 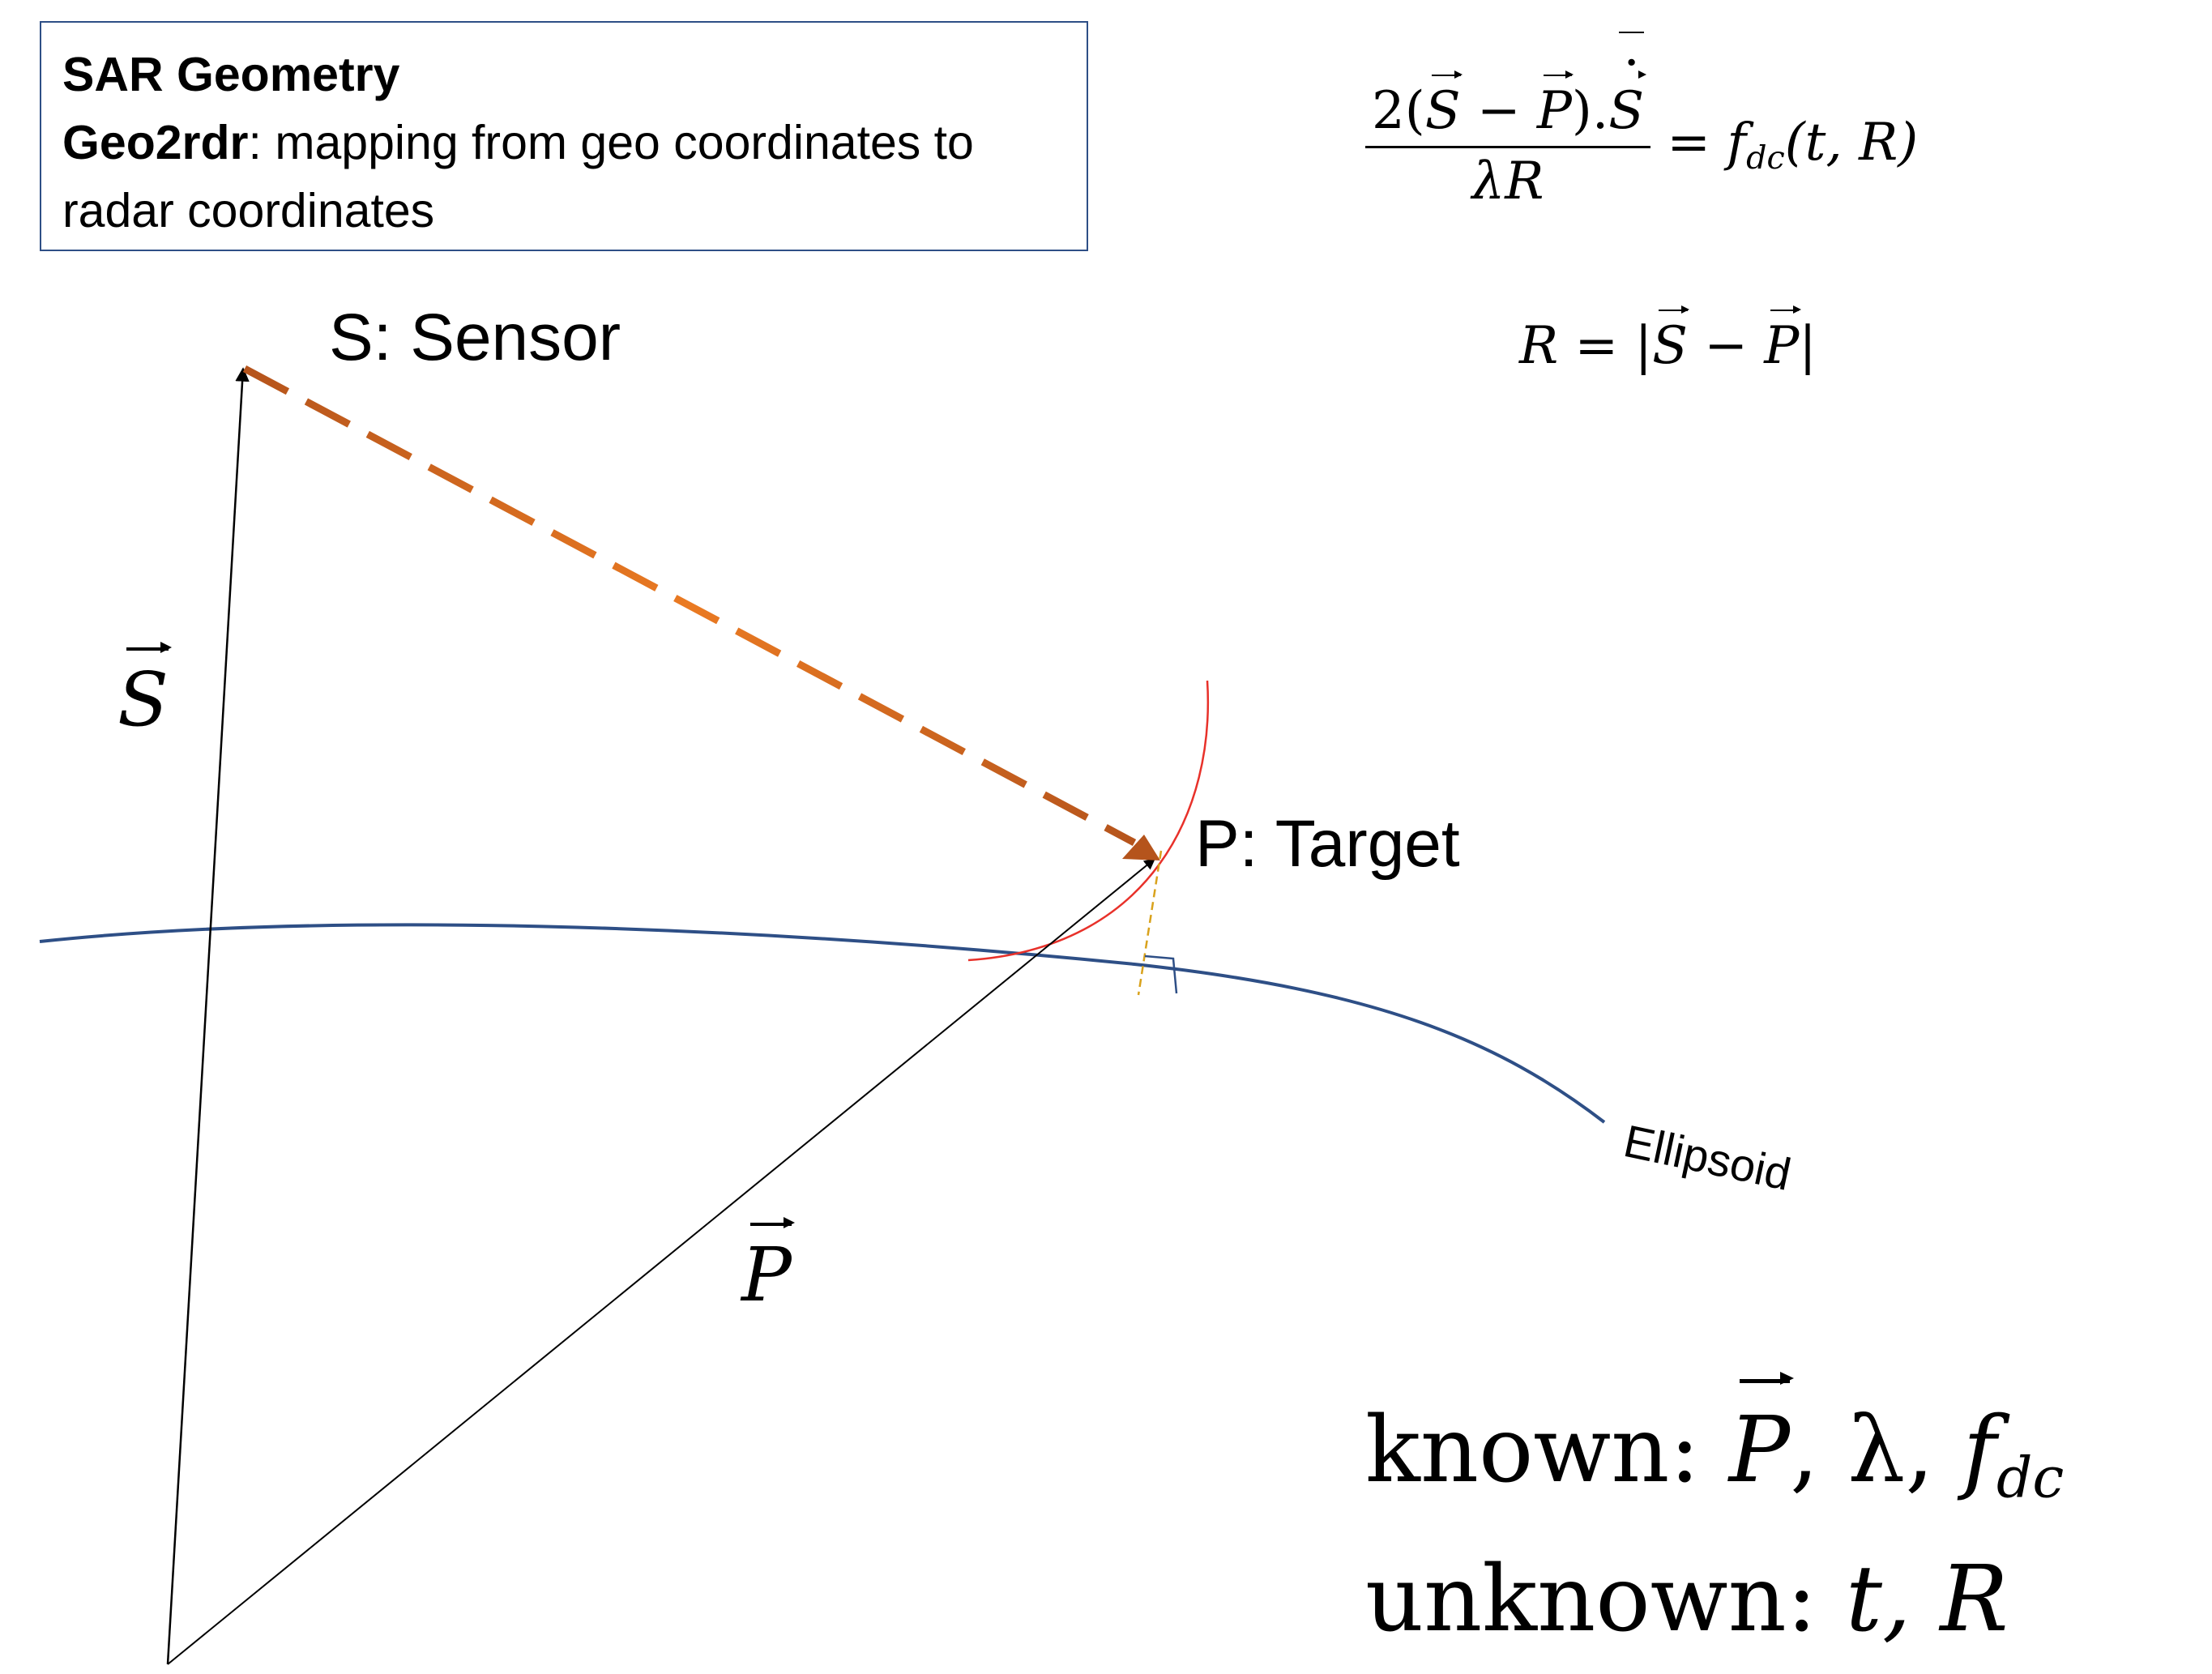 I want to click on vector-s-label: S, so click(x=144, y=692).